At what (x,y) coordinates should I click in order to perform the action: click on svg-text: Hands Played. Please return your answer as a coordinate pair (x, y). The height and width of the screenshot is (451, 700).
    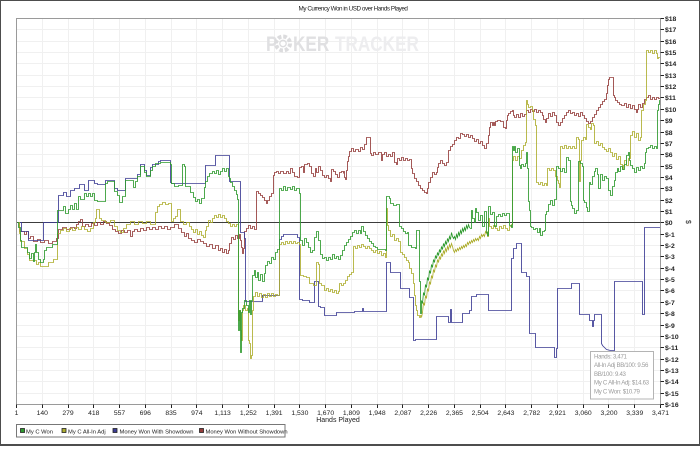
    Looking at the image, I should click on (338, 420).